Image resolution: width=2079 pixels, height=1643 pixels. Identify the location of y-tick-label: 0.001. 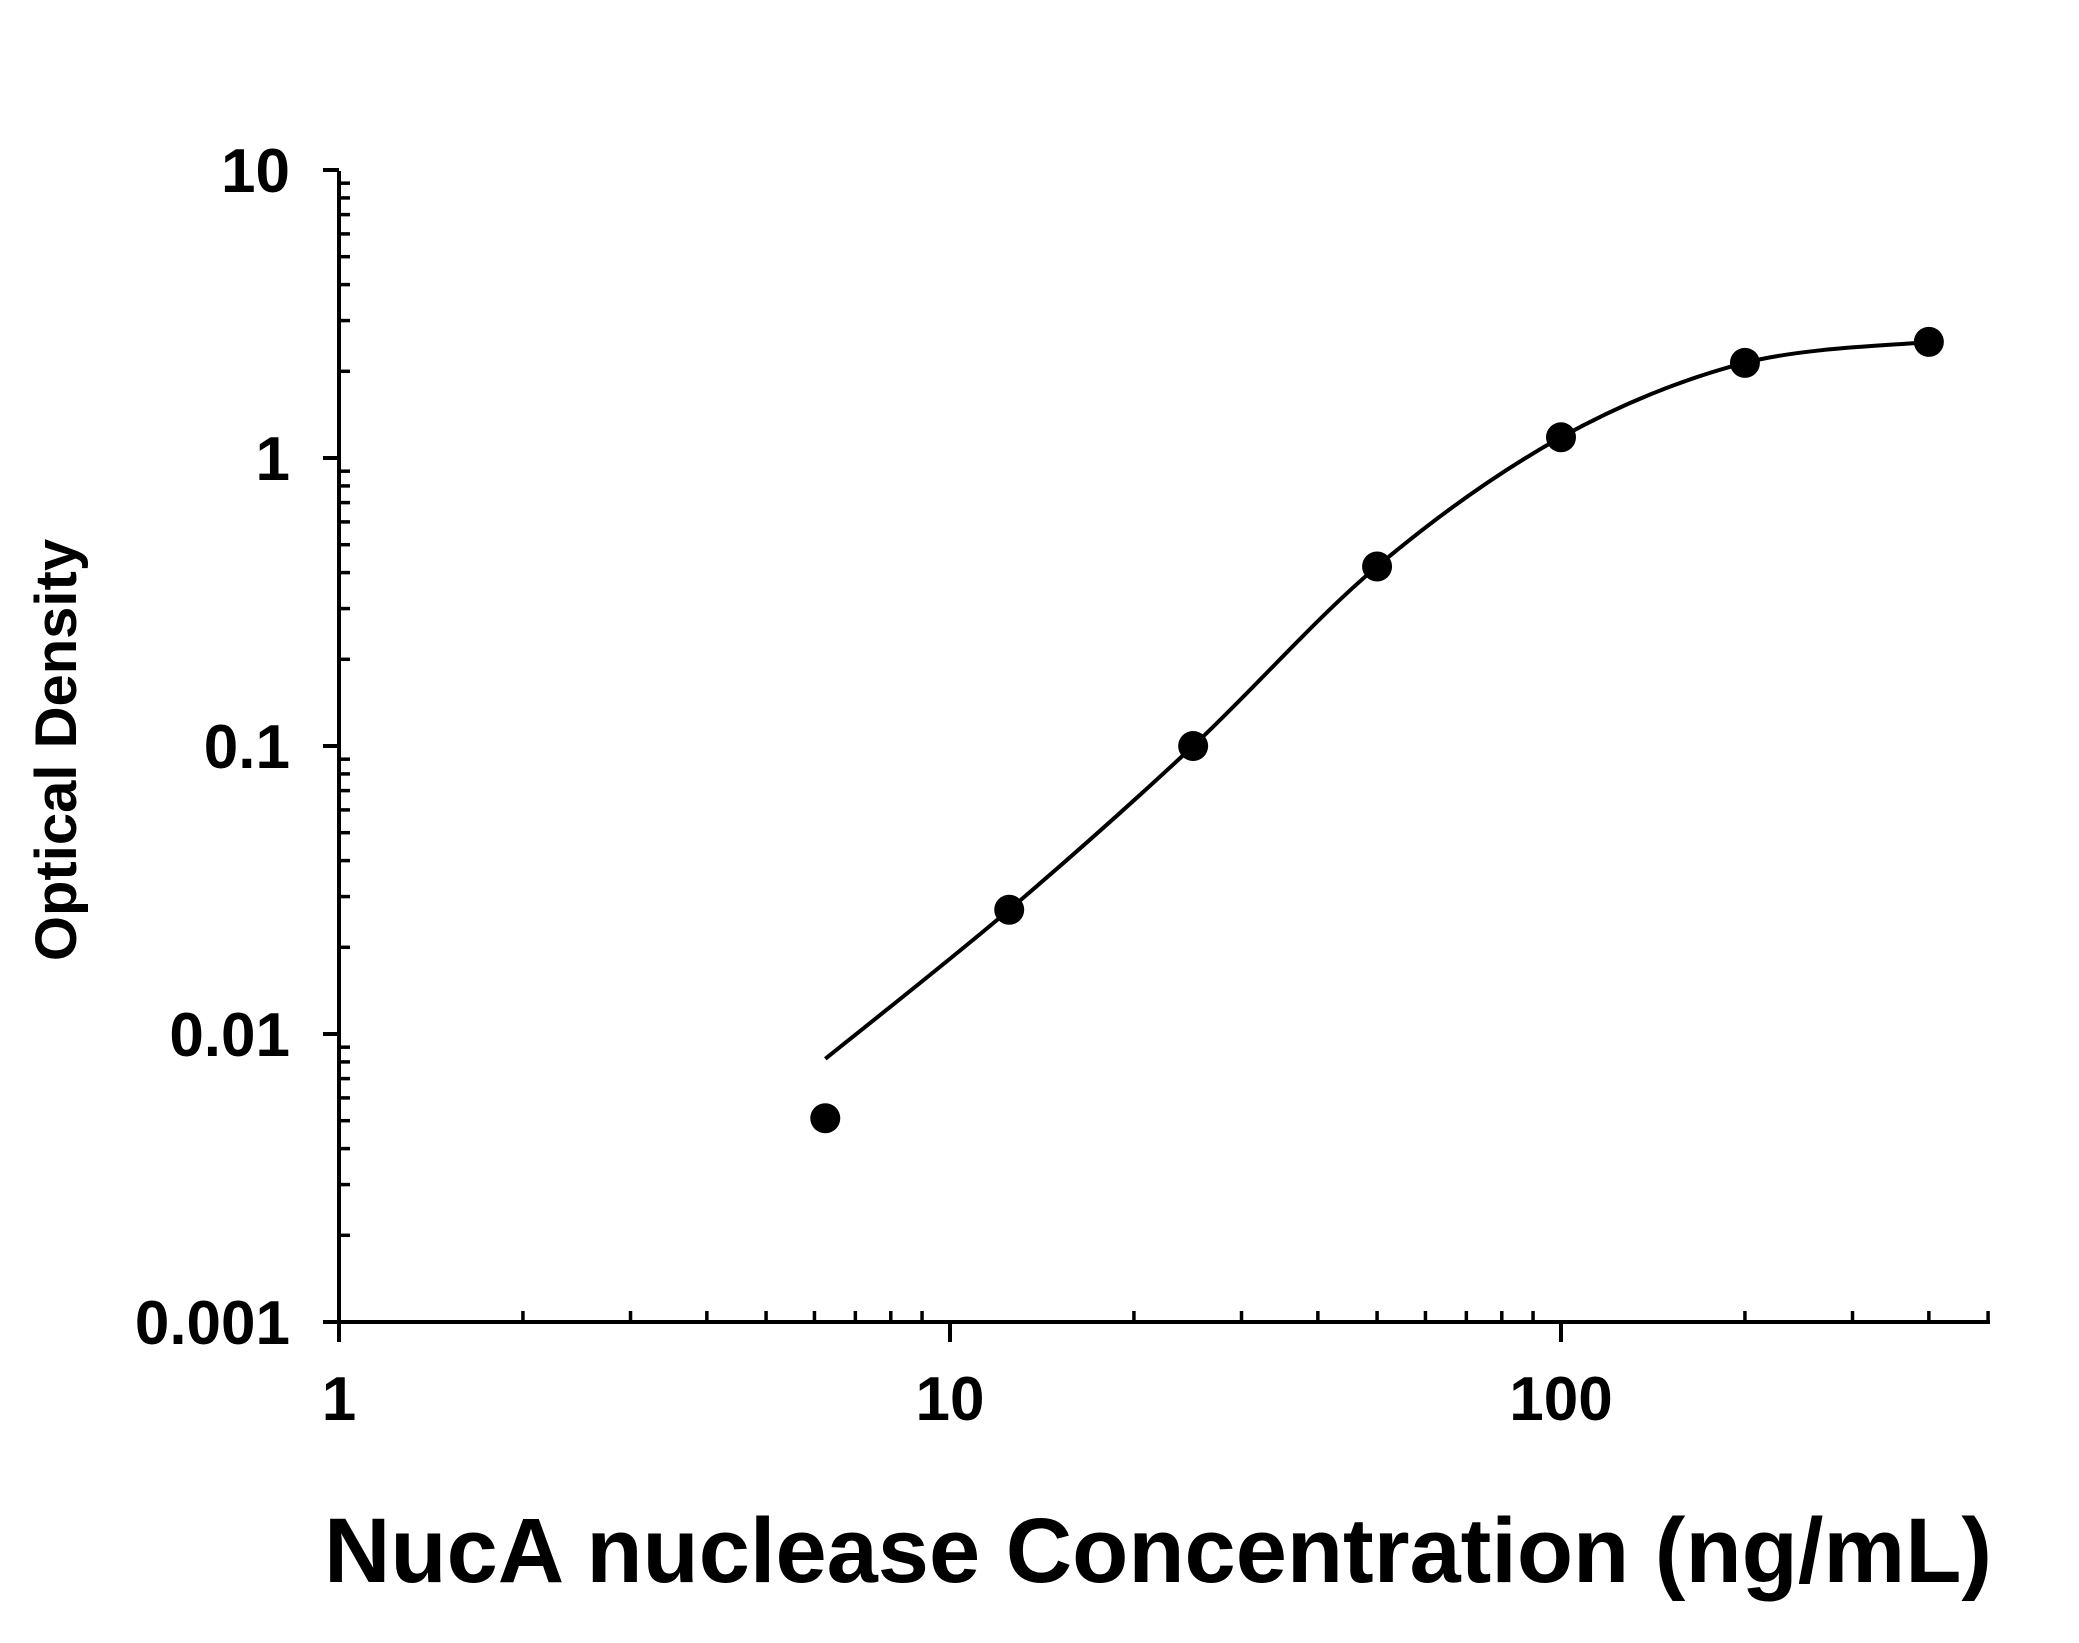
(212, 1323).